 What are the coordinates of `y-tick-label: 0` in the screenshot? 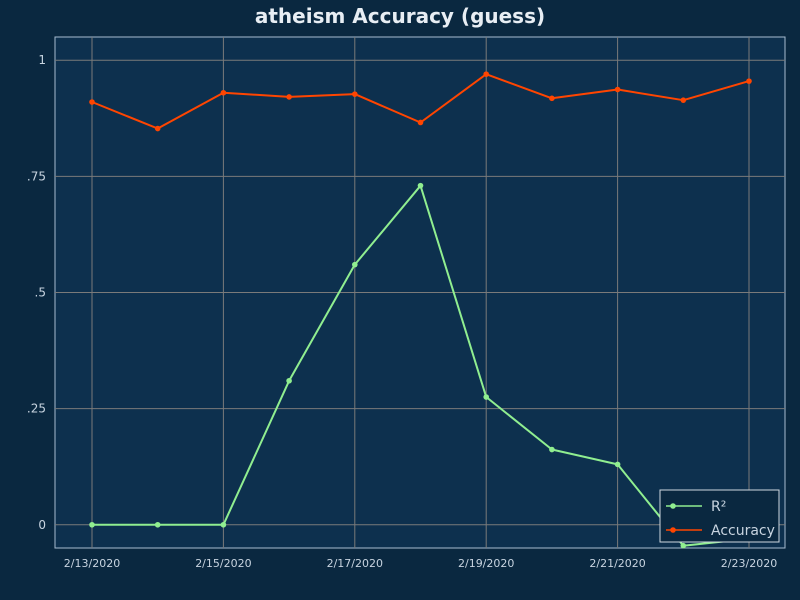 It's located at (42, 525).